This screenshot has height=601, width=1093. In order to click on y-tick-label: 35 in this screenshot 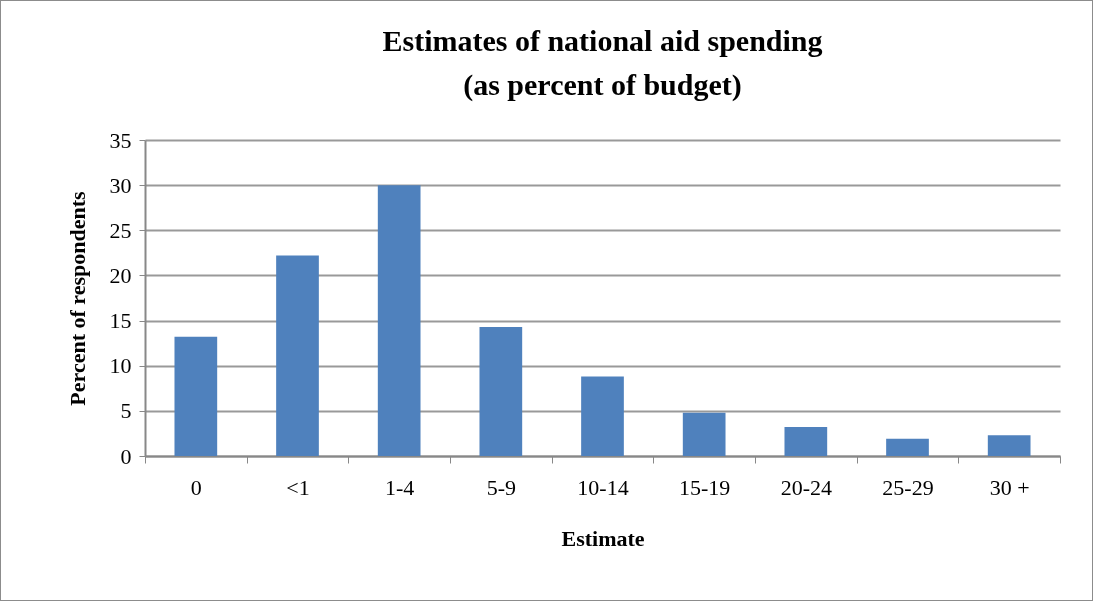, I will do `click(120, 140)`.